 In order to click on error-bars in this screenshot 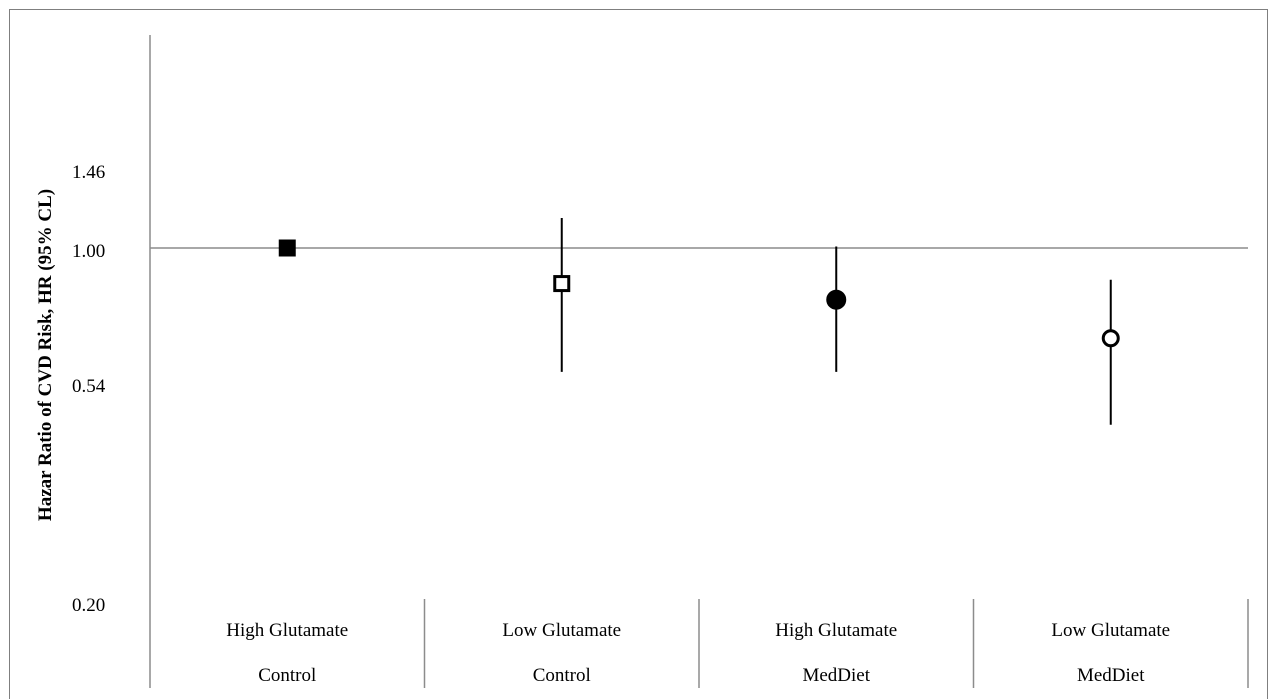, I will do `click(836, 321)`.